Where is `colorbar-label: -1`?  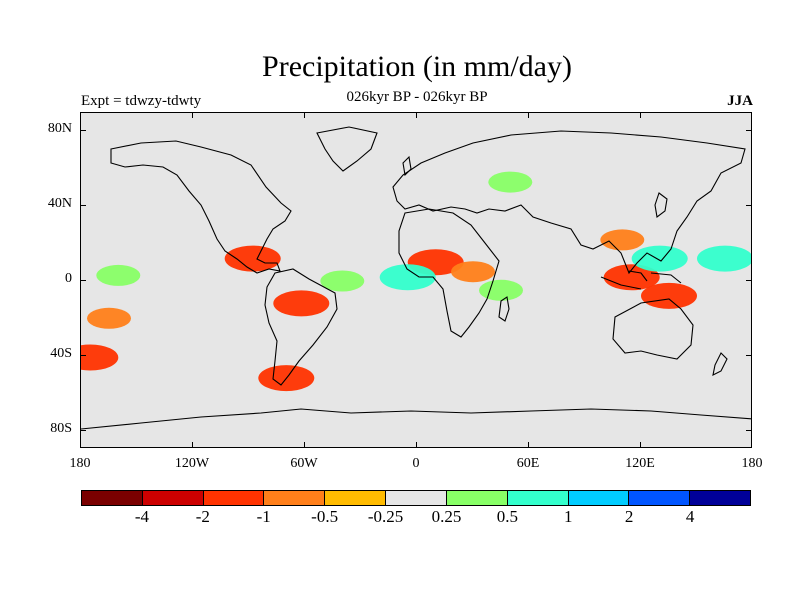
colorbar-label: -1 is located at coordinates (263, 516).